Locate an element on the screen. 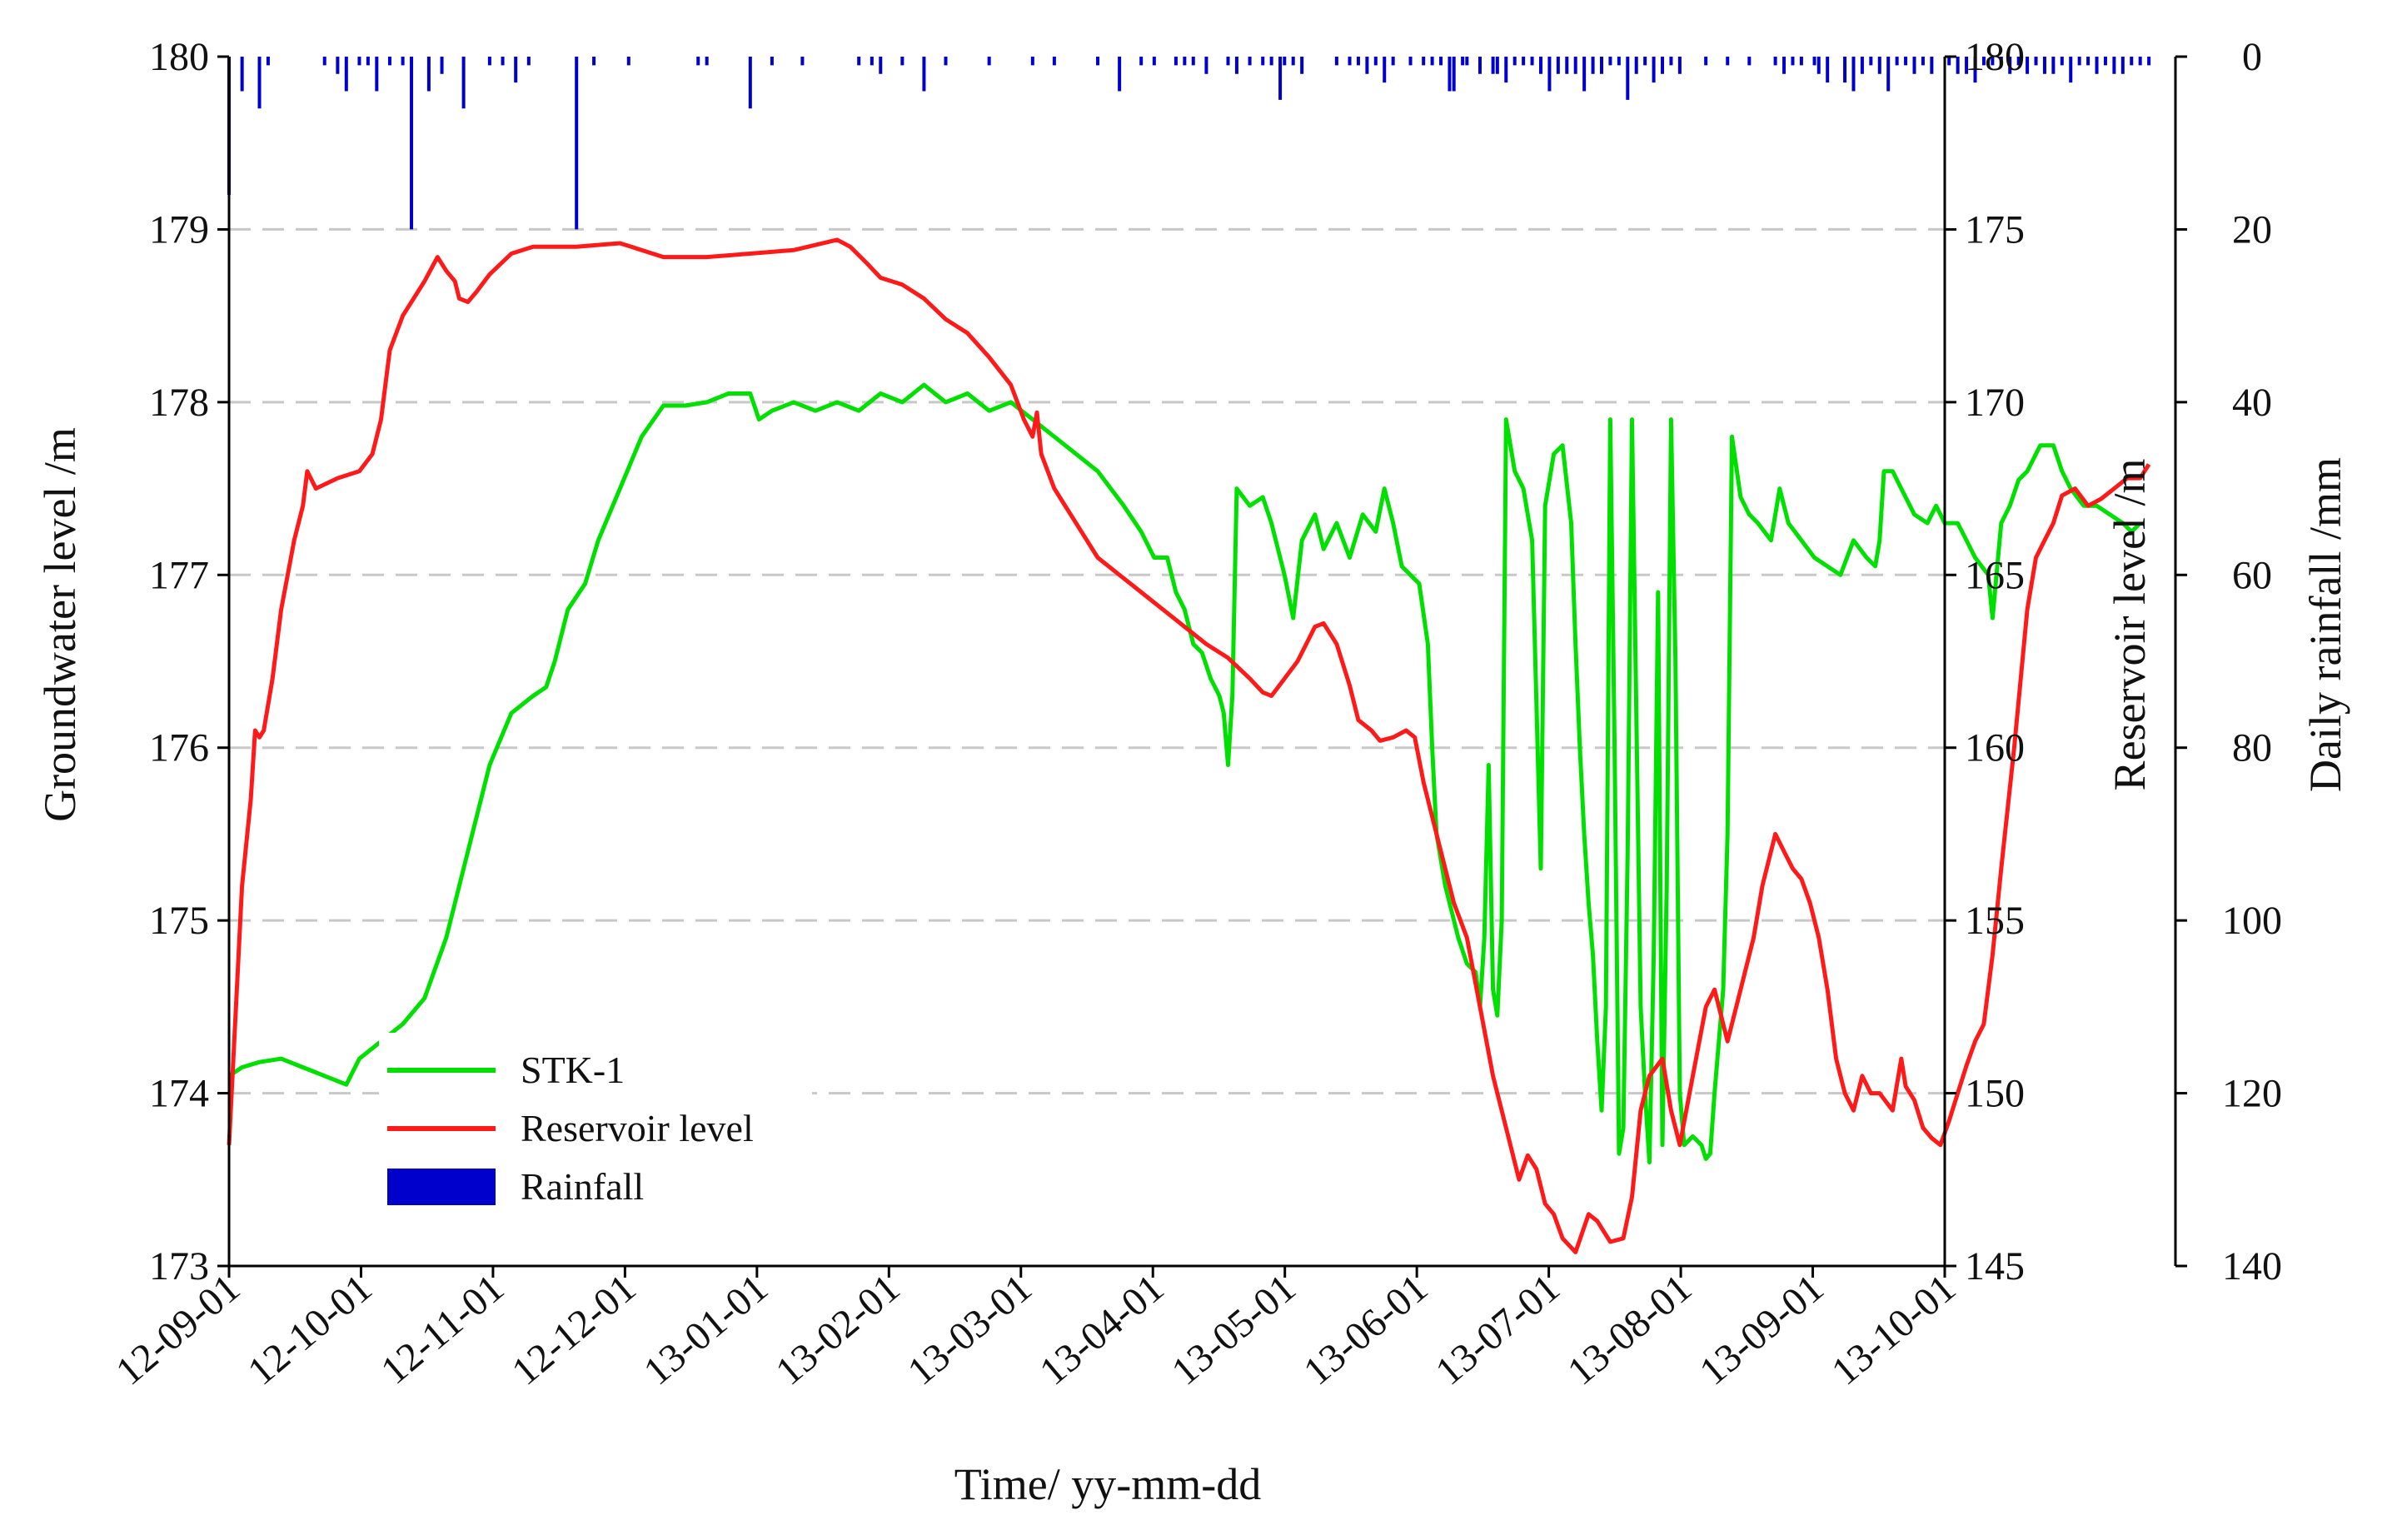 The width and height of the screenshot is (2382, 1540). y-left-tick-label: 179 is located at coordinates (179, 229).